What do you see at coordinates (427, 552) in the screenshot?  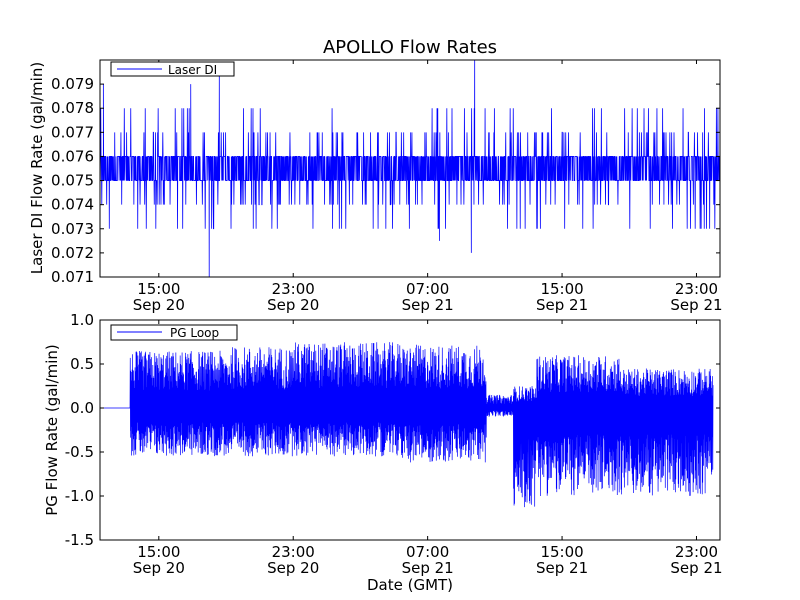 I see `bottom-x-tick-time: 07:00` at bounding box center [427, 552].